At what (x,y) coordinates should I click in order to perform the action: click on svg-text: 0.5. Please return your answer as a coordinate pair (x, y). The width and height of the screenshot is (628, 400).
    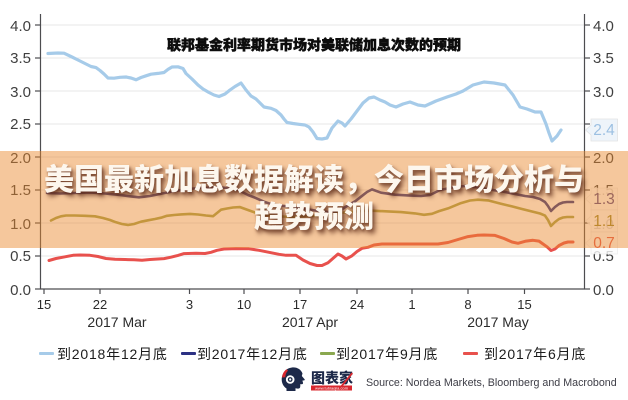
    Looking at the image, I should click on (20, 256).